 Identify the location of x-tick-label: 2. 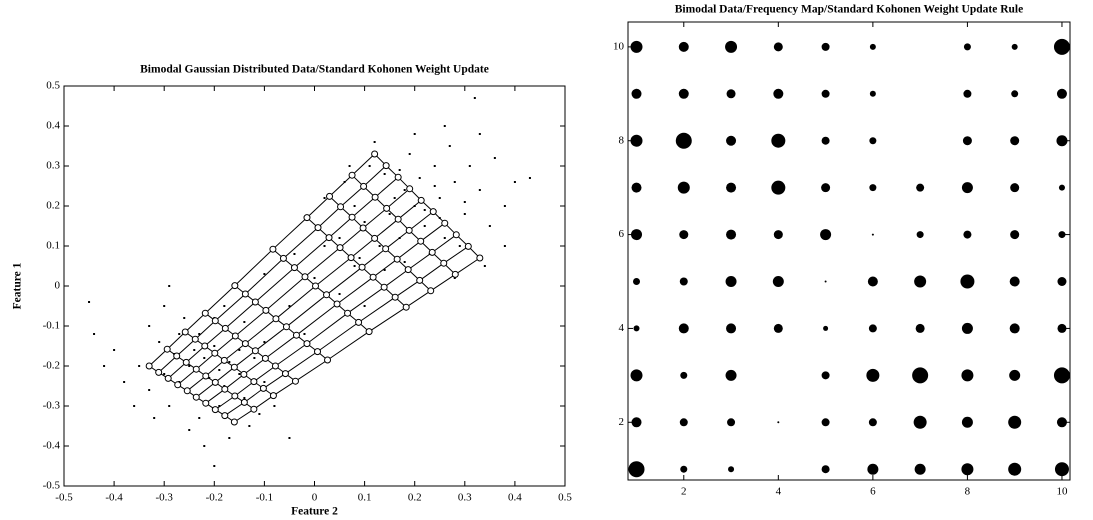
(684, 492).